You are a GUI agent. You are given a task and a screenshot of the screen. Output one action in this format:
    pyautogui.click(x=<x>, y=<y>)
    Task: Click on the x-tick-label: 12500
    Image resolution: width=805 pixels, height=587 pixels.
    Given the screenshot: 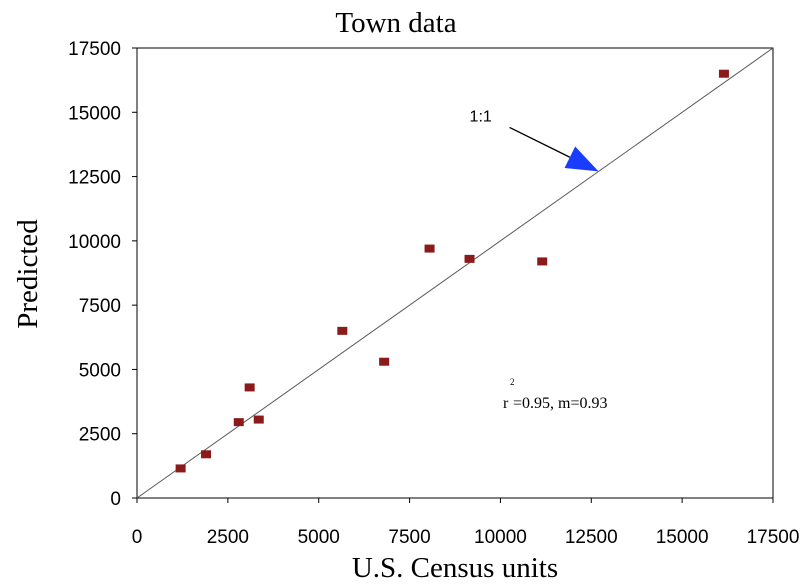 What is the action you would take?
    pyautogui.click(x=591, y=537)
    